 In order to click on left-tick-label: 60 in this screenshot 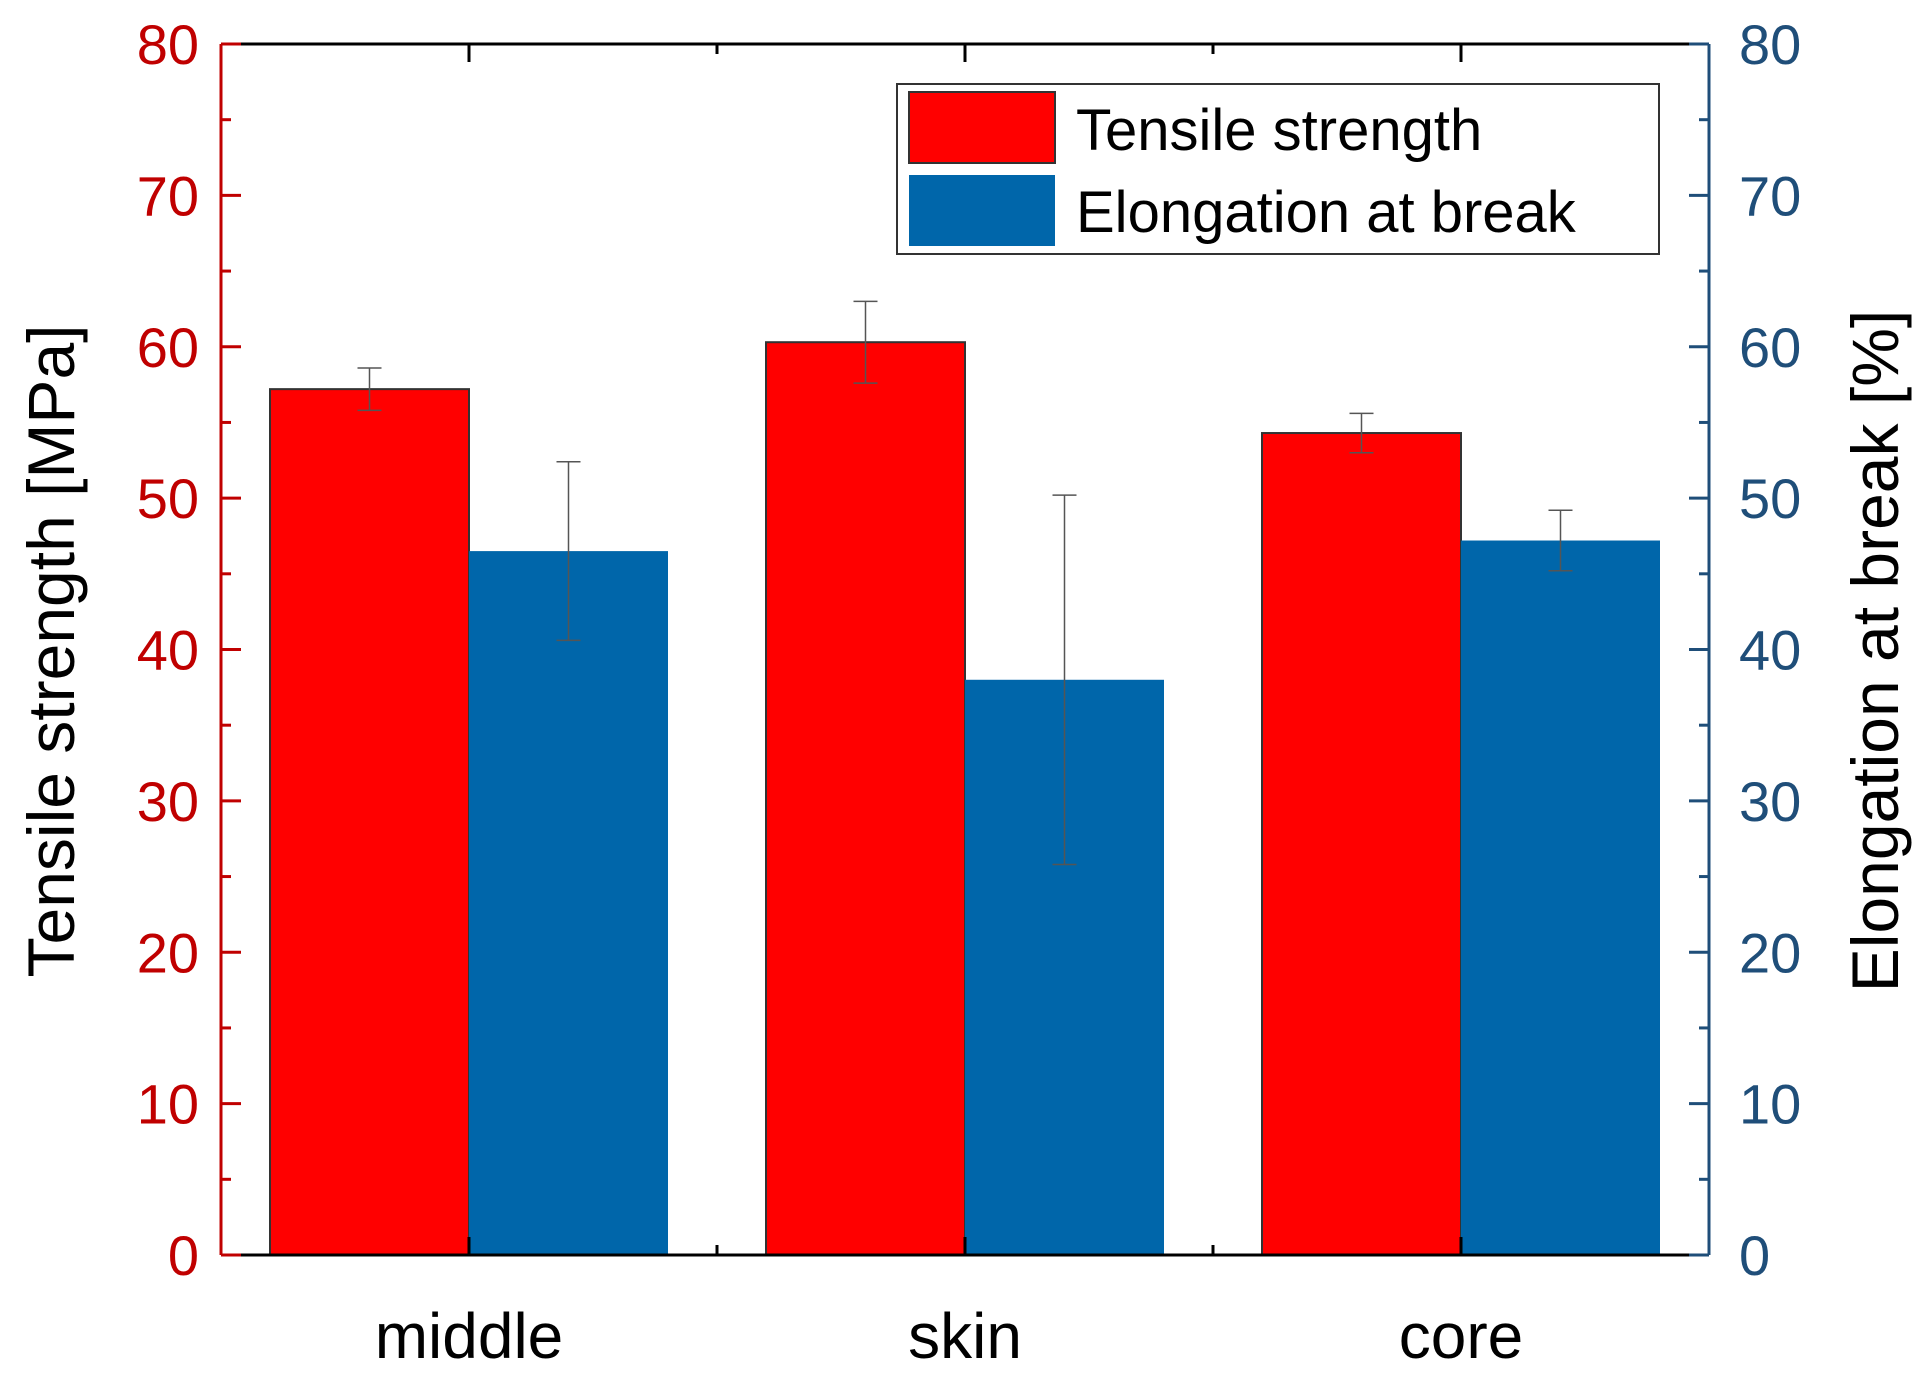, I will do `click(168, 347)`.